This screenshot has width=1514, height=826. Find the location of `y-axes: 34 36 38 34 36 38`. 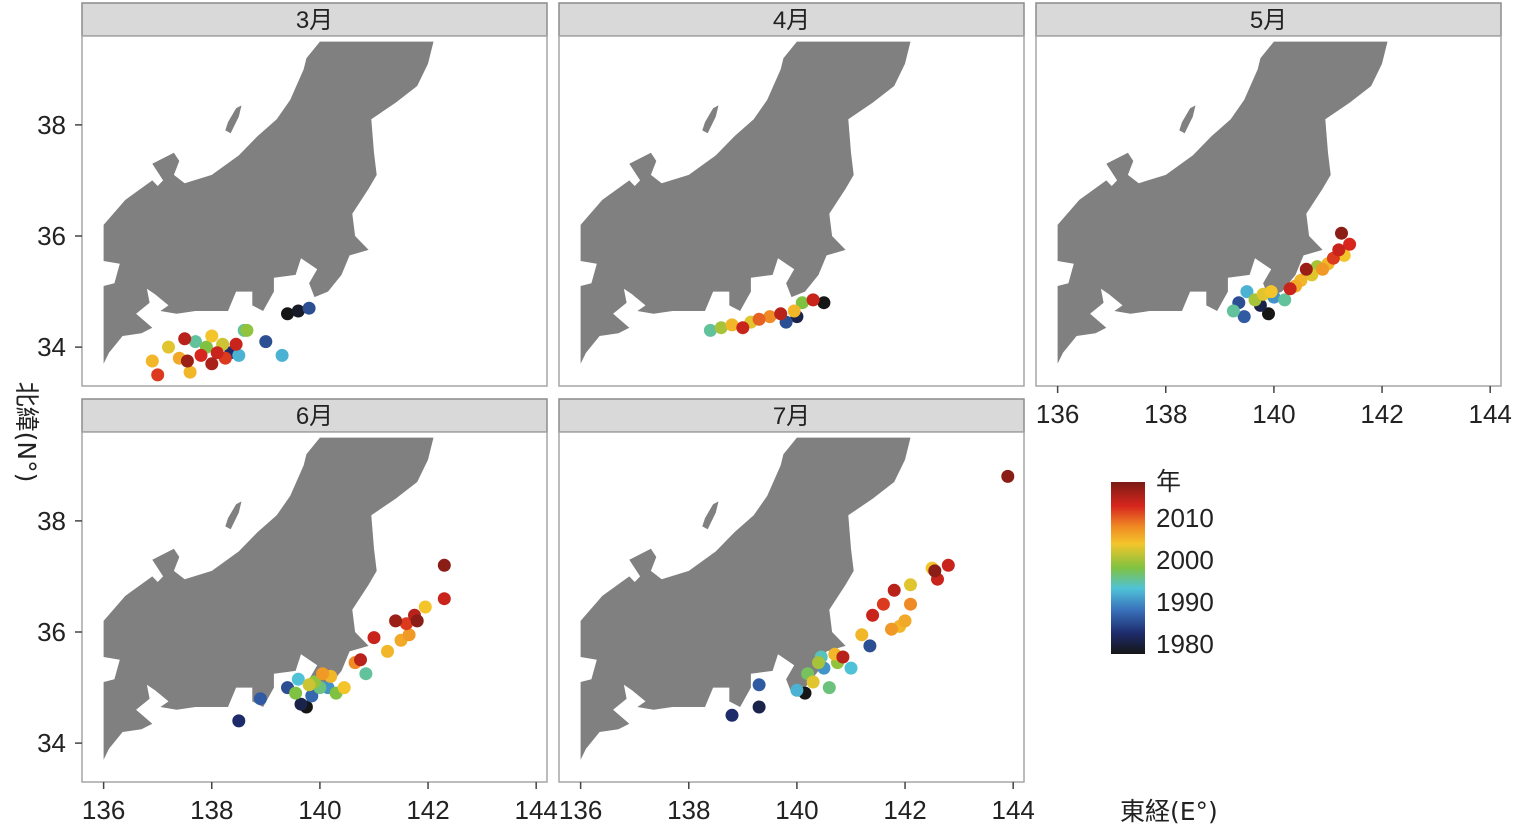

y-axes: 34 36 38 34 36 38 is located at coordinates (59, 434).